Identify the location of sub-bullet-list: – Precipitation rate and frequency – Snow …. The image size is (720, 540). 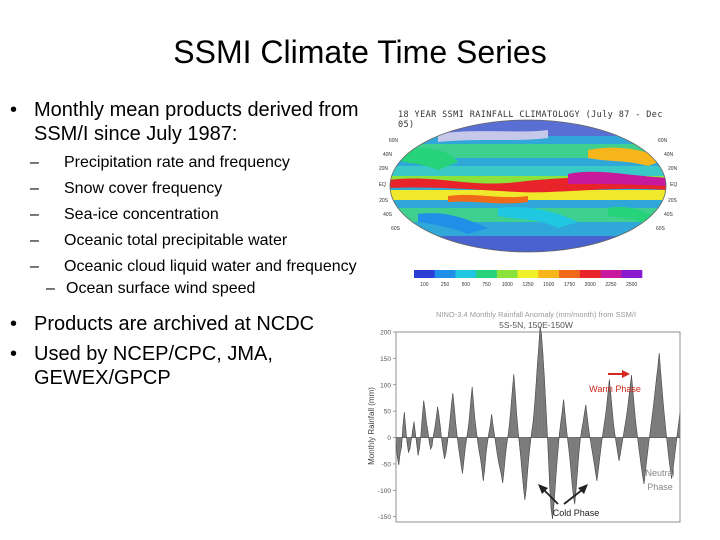
(190, 226).